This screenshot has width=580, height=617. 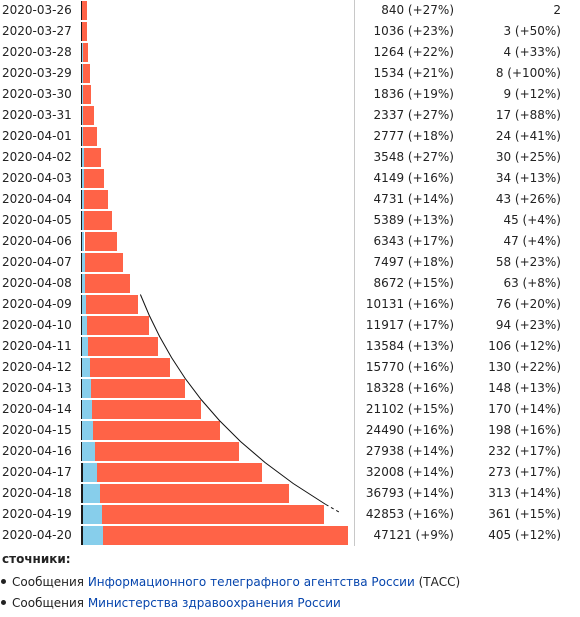 What do you see at coordinates (528, 178) in the screenshot?
I see `deaths-value: 34 (+13%)` at bounding box center [528, 178].